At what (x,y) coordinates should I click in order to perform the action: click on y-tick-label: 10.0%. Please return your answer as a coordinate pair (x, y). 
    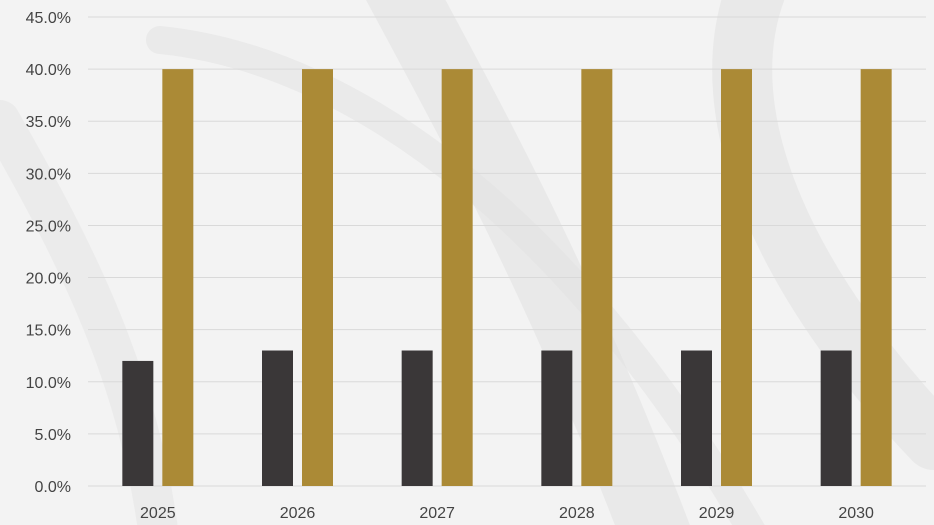
    Looking at the image, I should click on (48, 383).